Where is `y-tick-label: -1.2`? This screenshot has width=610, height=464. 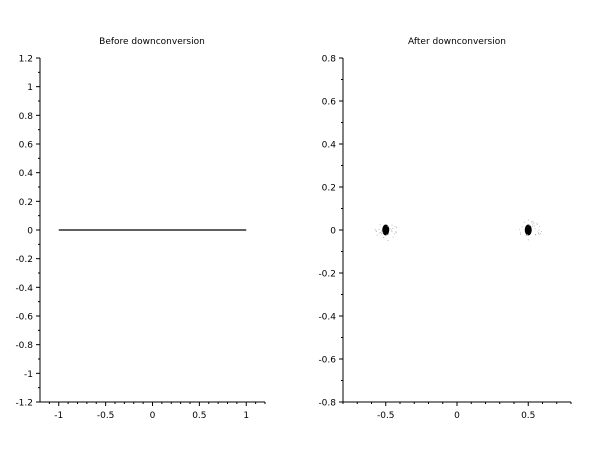 y-tick-label: -1.2 is located at coordinates (24, 404).